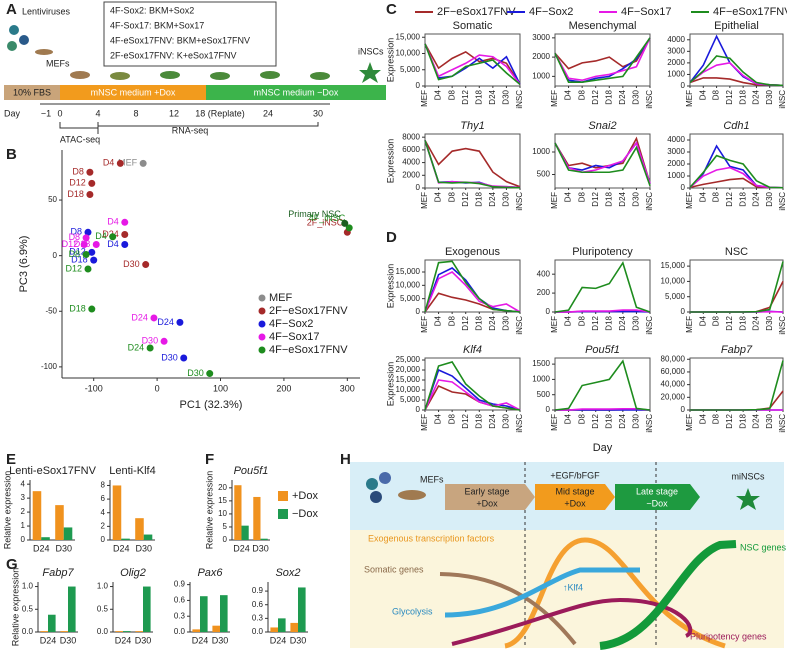 The width and height of the screenshot is (787, 651). I want to click on label: Day, so click(12, 113).